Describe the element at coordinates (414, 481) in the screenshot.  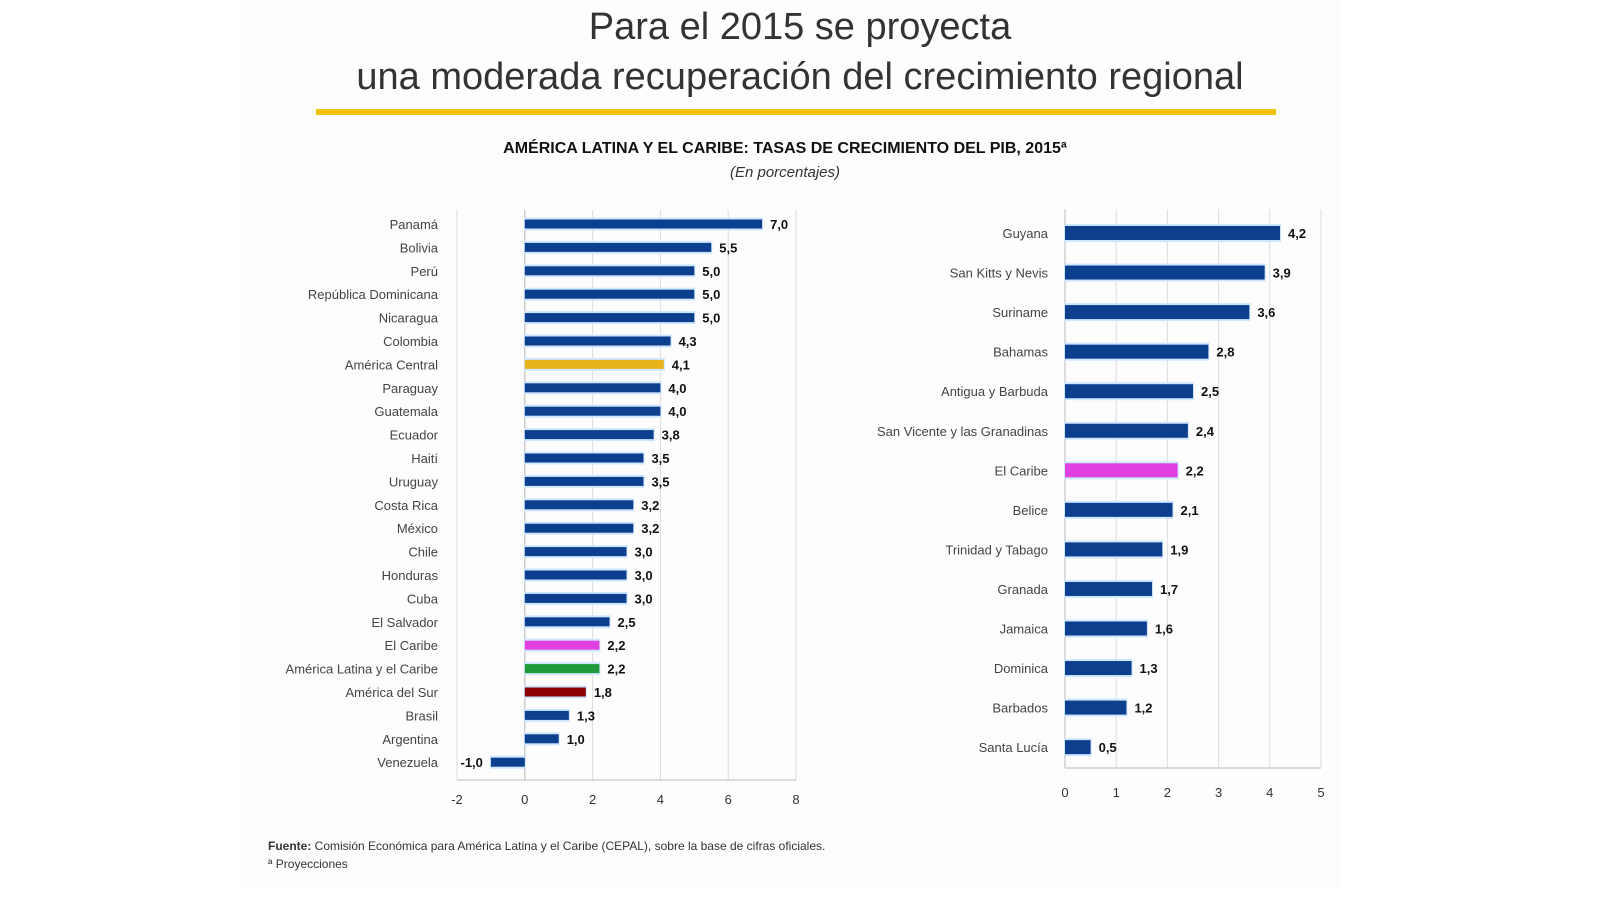
I see `category-label: Uruguay` at that location.